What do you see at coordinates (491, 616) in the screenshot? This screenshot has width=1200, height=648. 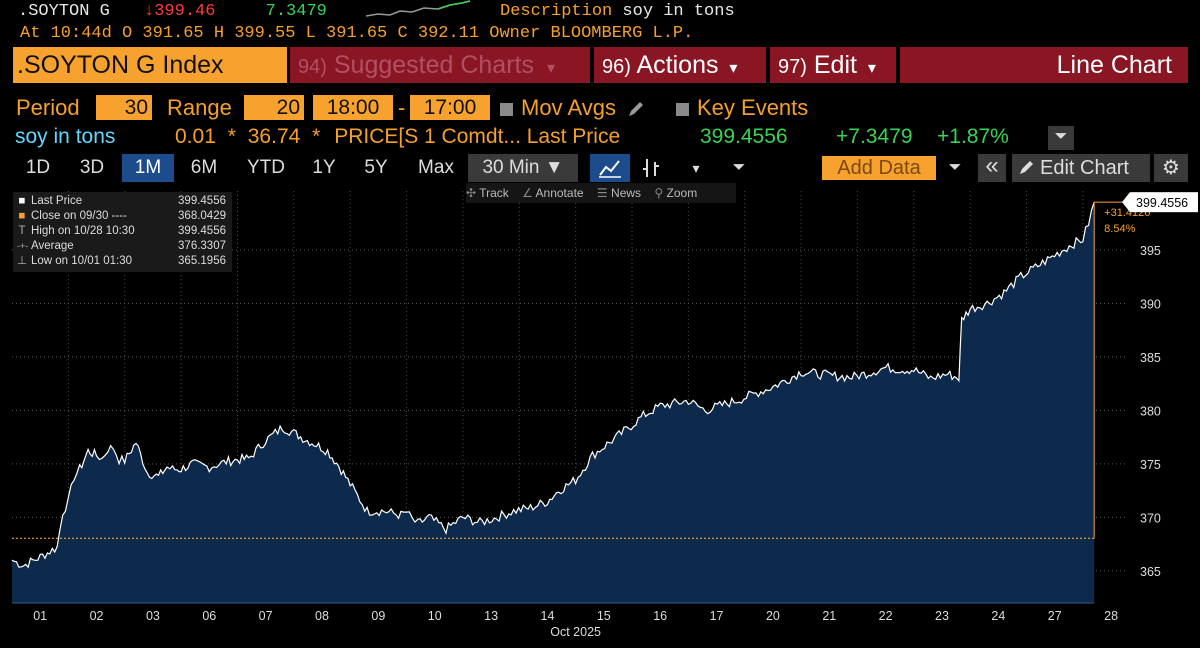 I see `x-tick-label: 13` at bounding box center [491, 616].